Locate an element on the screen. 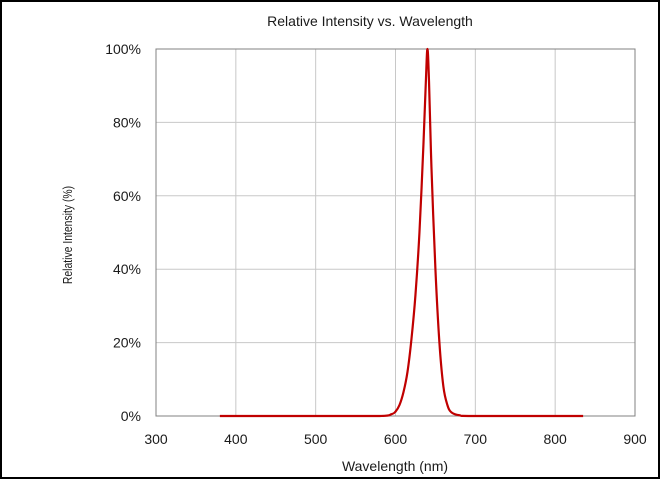  x-tick-label: 300 is located at coordinates (156, 439).